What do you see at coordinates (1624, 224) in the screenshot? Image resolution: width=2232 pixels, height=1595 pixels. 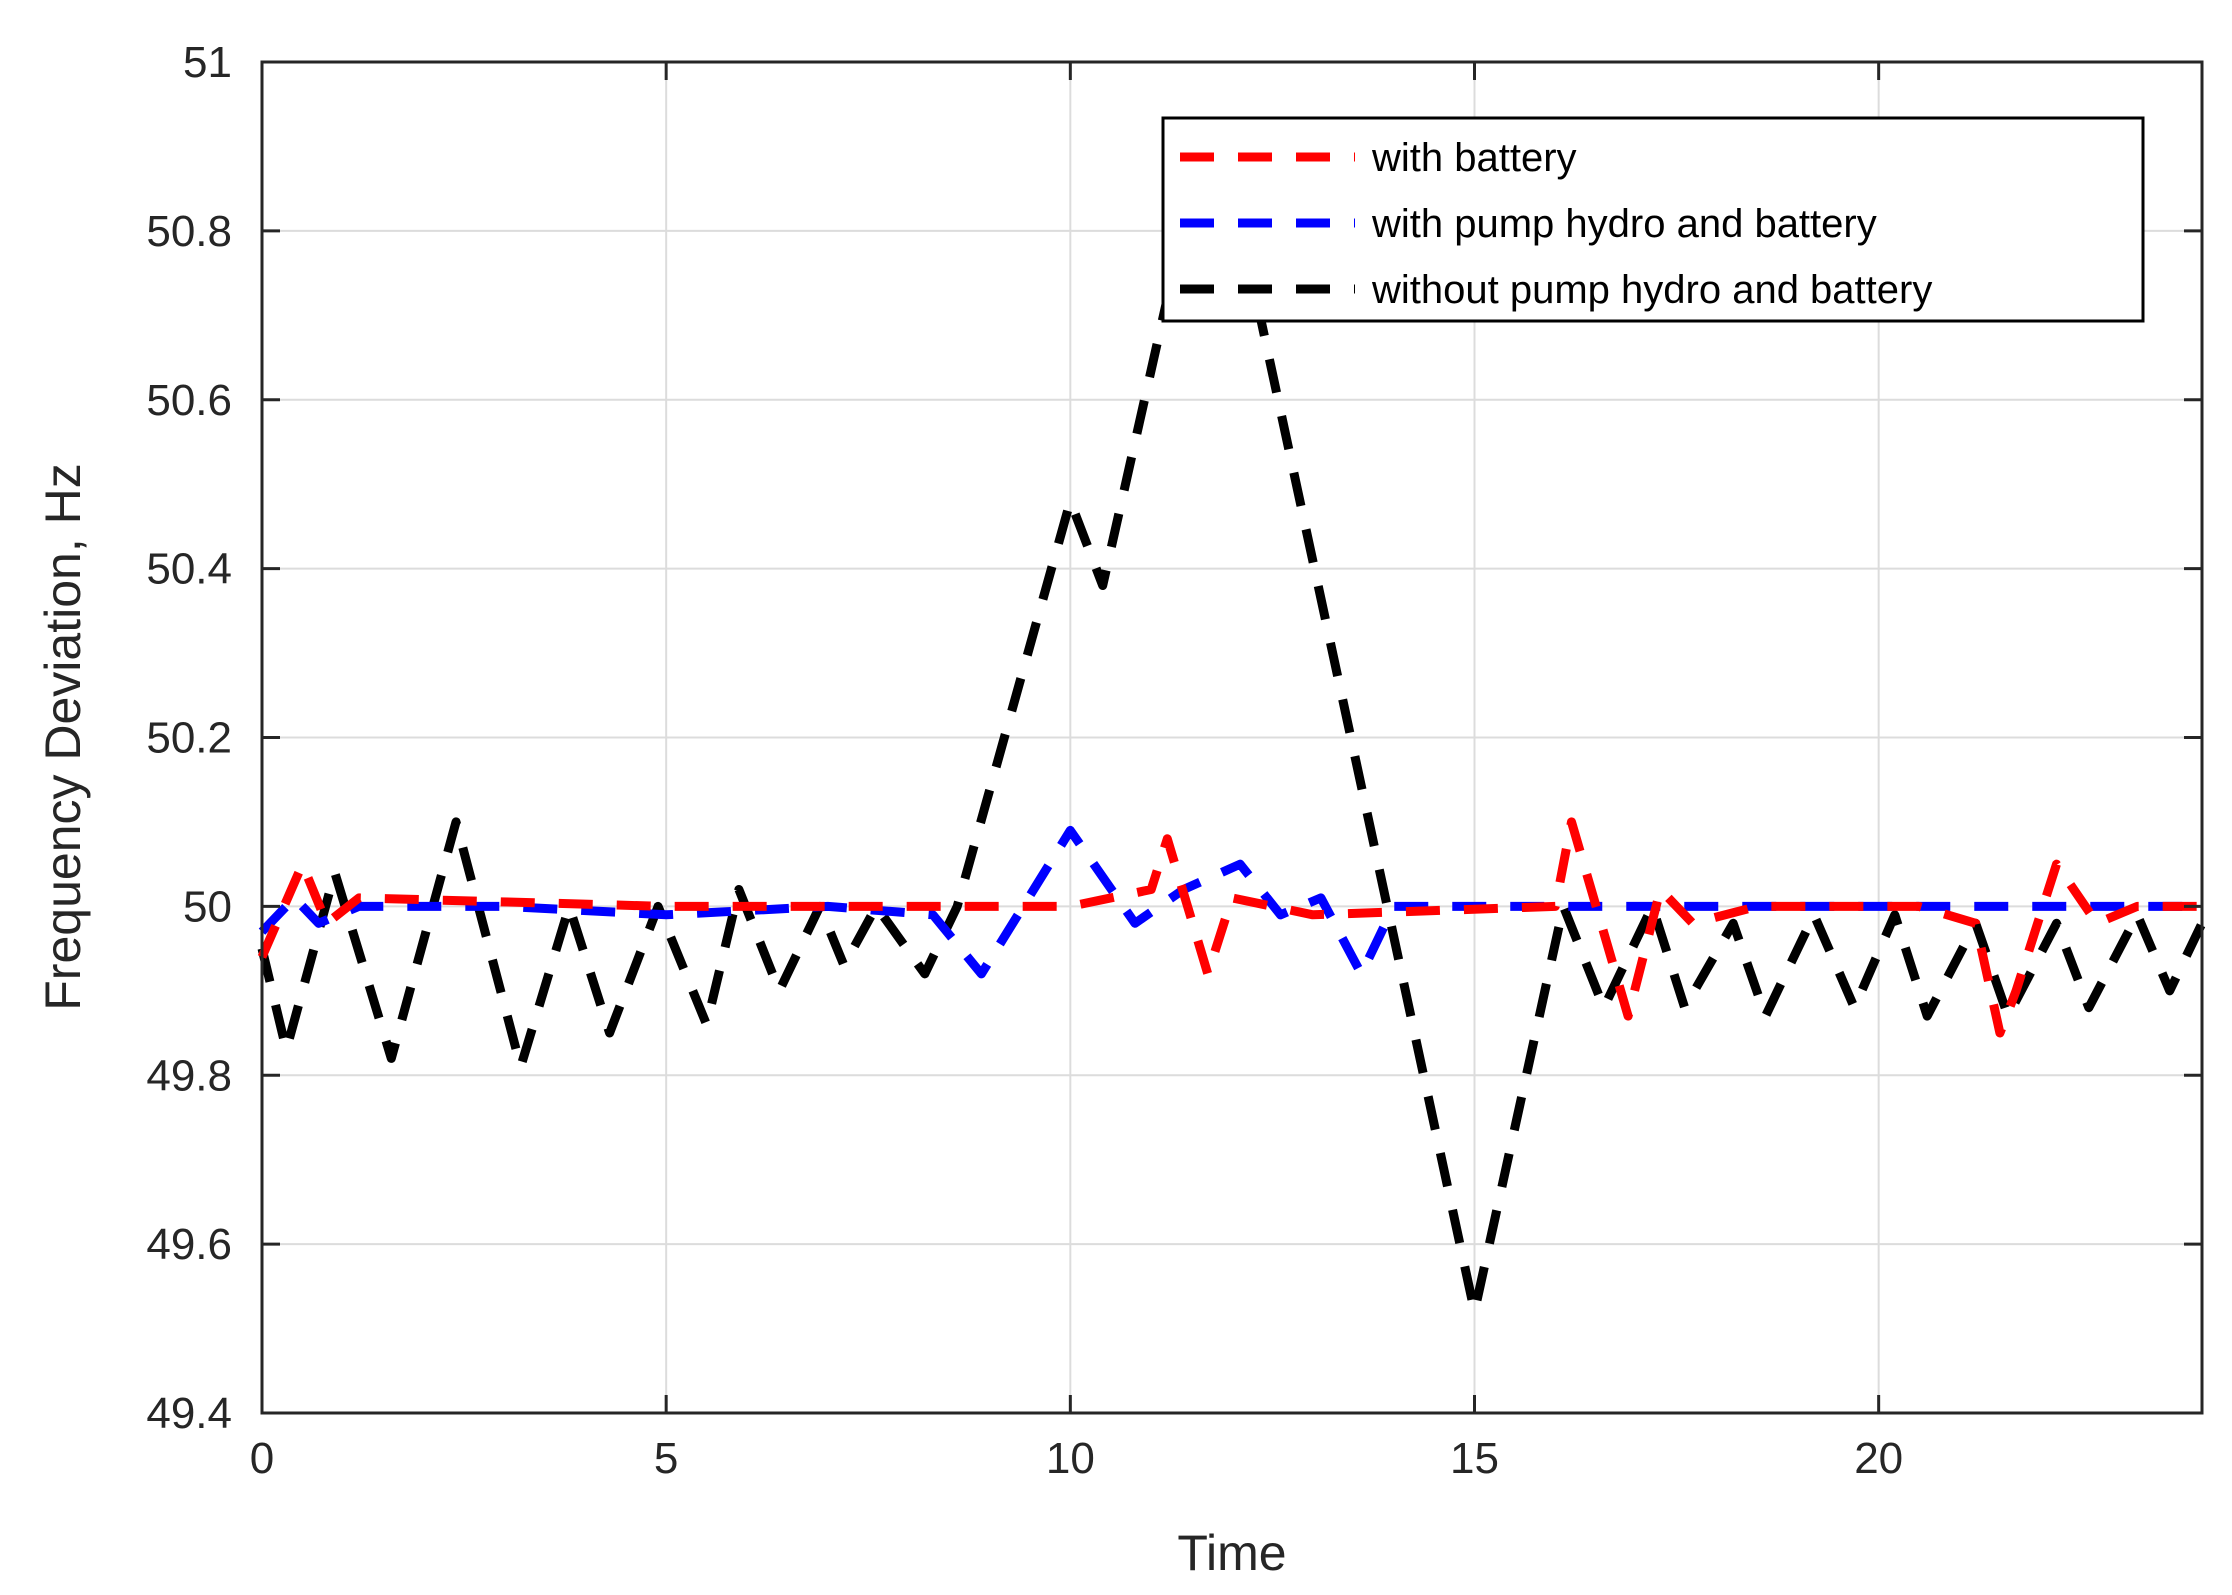 I see `legend-label: with pump hydro and battery` at bounding box center [1624, 224].